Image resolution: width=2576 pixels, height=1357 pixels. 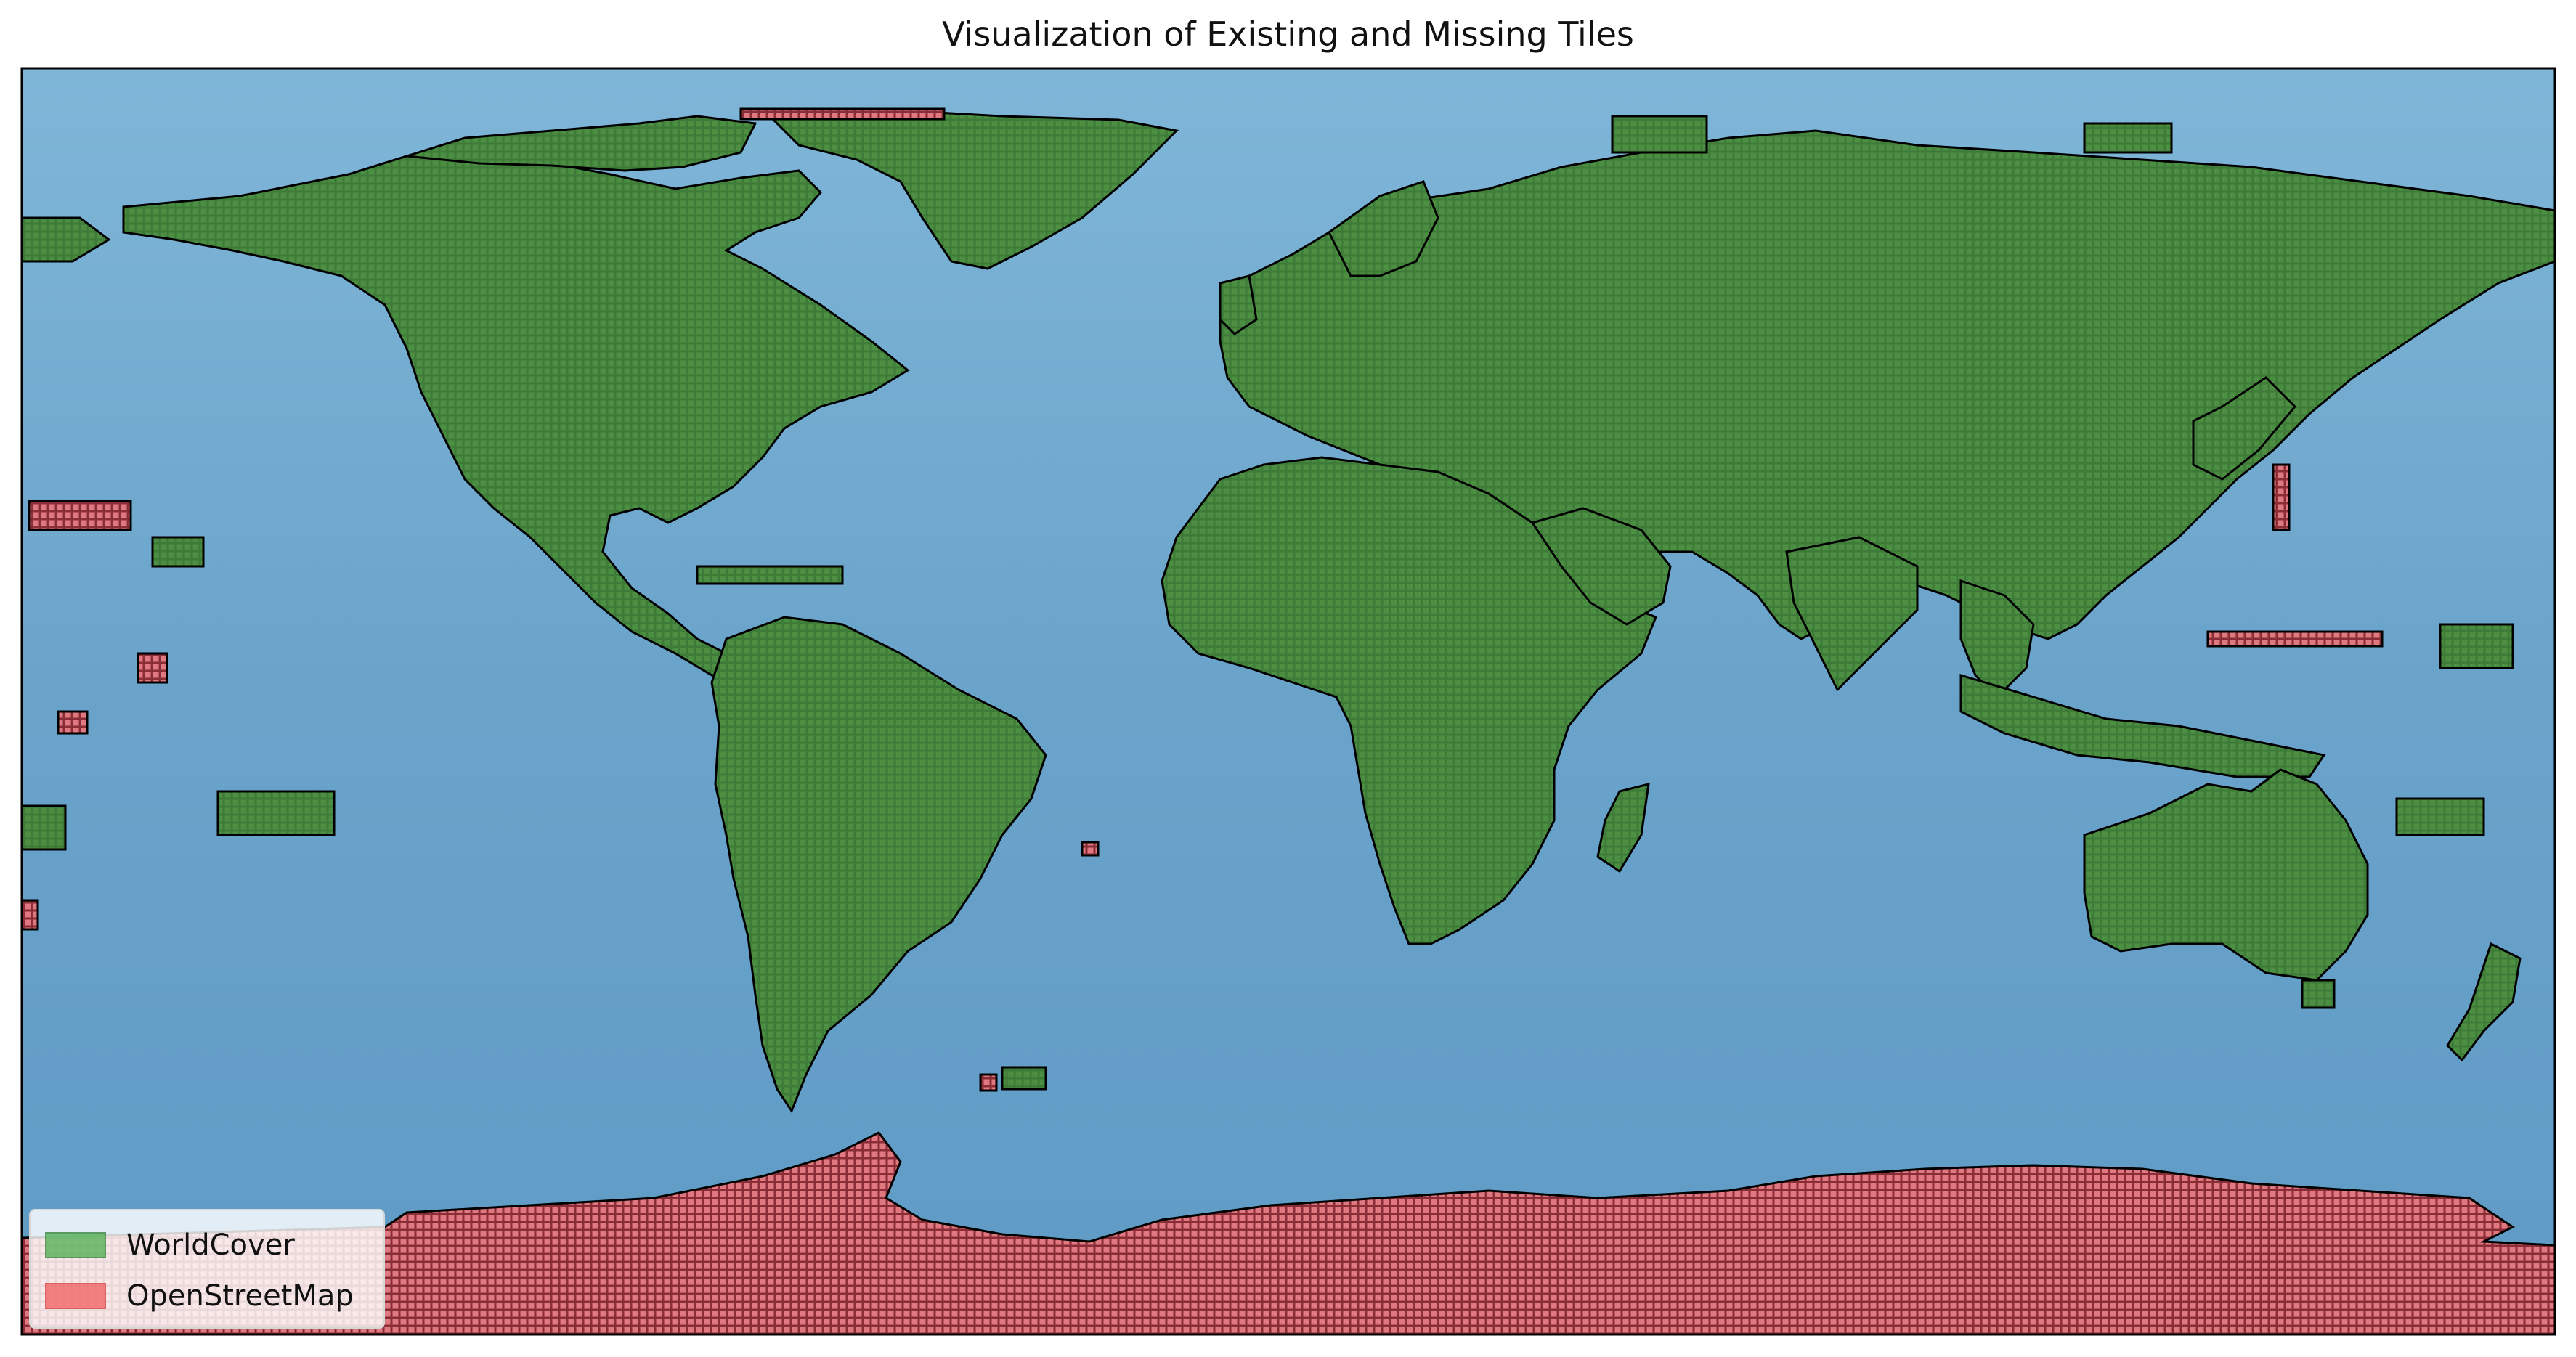 What do you see at coordinates (2142, 725) in the screenshot?
I see `indonesia` at bounding box center [2142, 725].